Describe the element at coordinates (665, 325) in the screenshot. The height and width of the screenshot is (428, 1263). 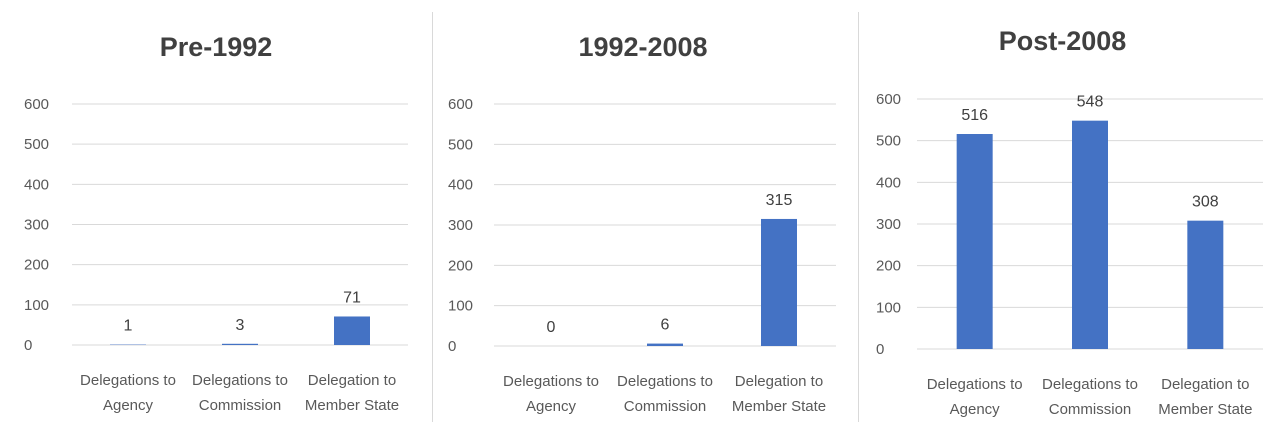
I see `data-label: 6` at that location.